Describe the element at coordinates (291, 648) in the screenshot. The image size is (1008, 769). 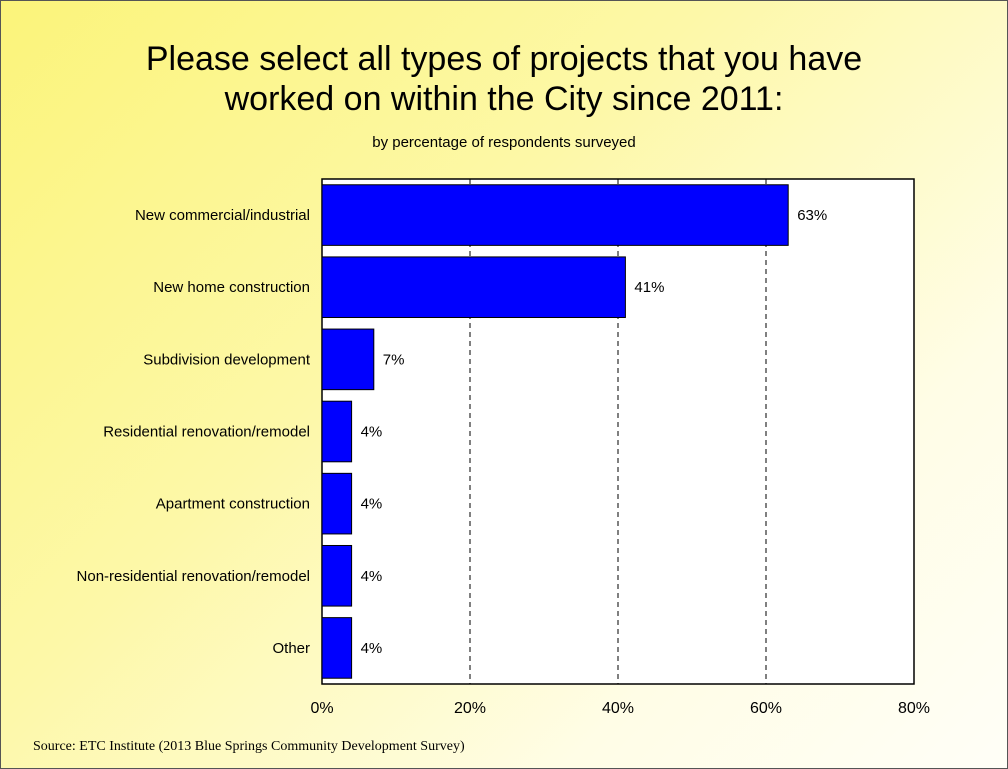
I see `category-label: Other` at that location.